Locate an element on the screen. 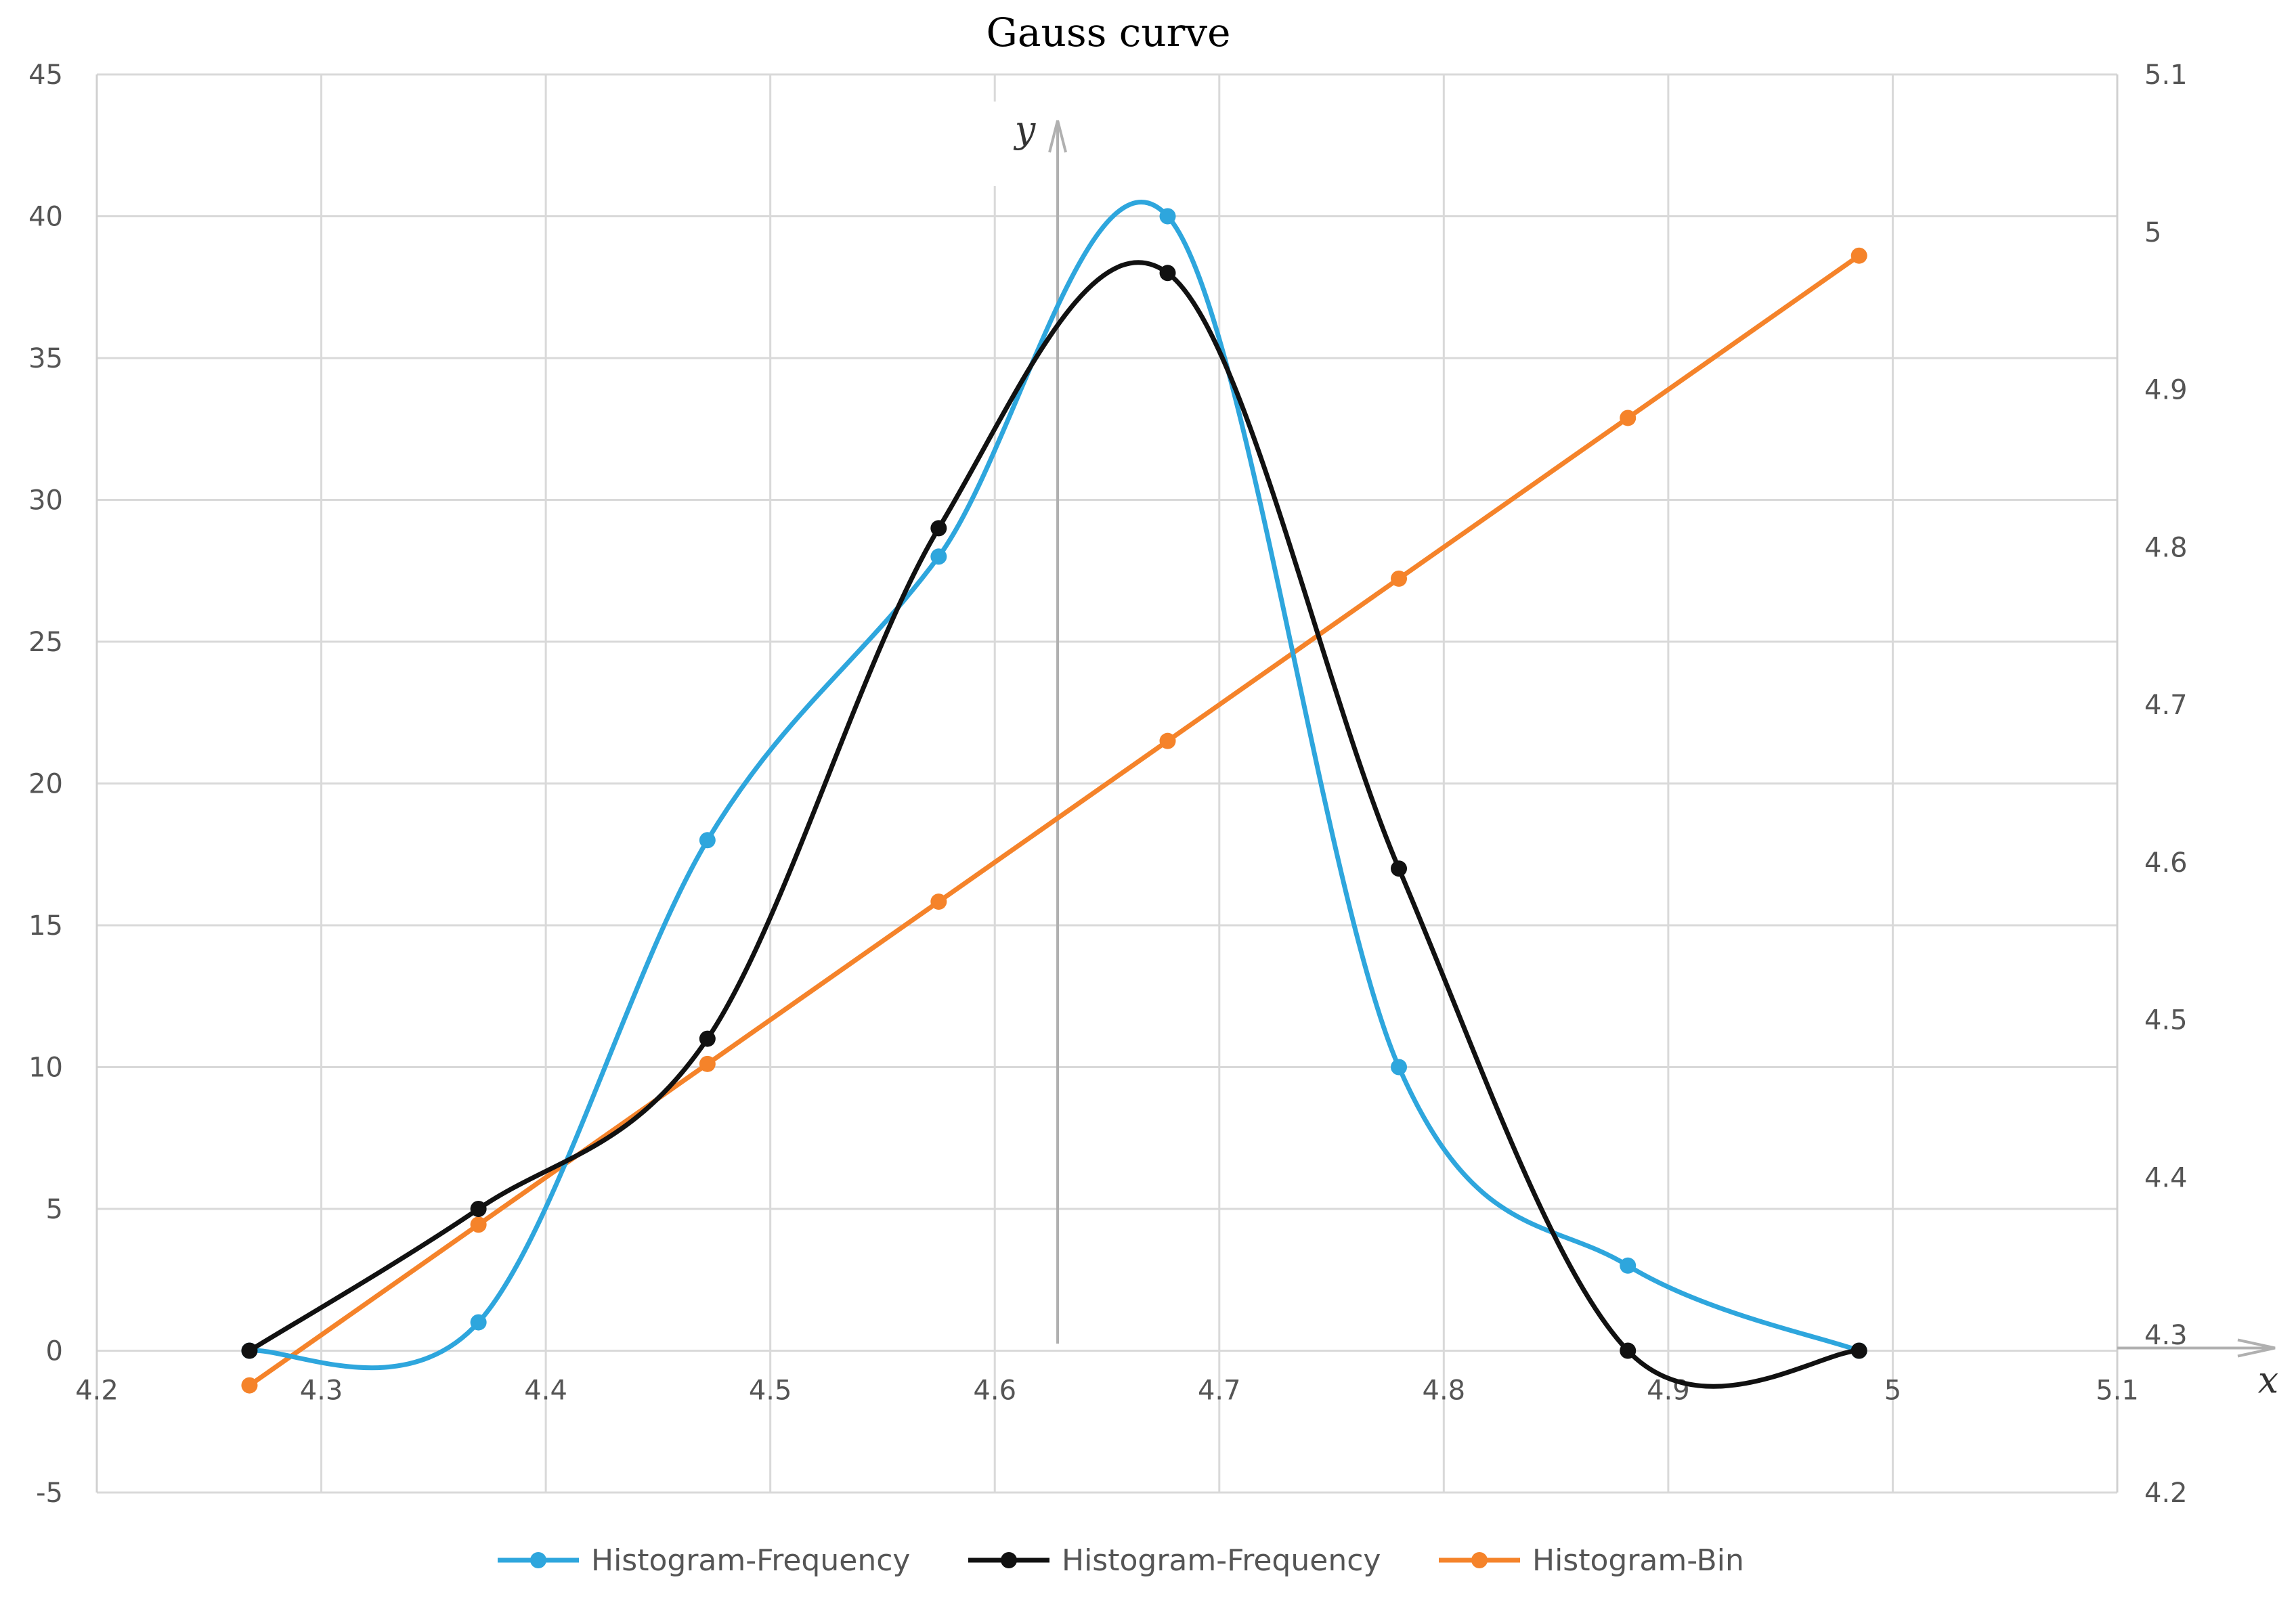  y-left-tick-label: -5 is located at coordinates (49, 1493).